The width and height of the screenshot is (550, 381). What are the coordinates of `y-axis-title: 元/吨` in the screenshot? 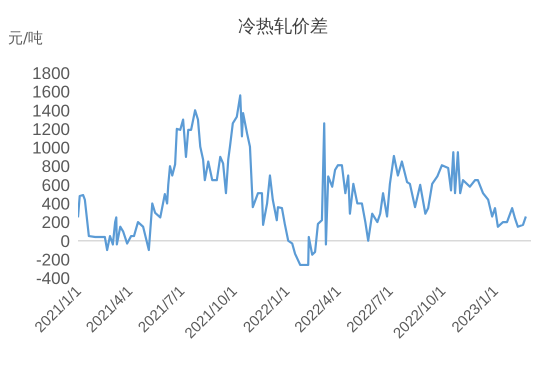 It's located at (26, 38).